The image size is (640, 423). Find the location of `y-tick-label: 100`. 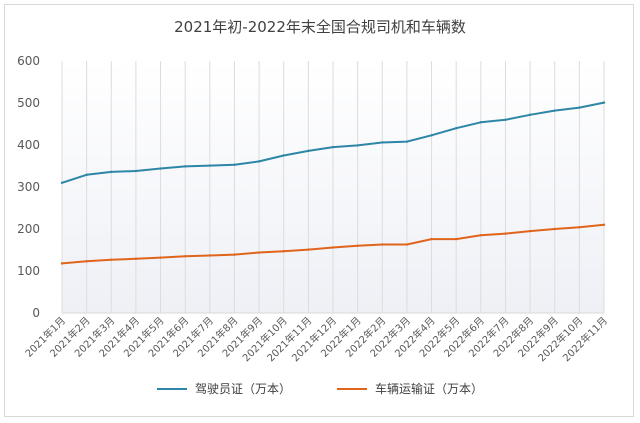

y-tick-label: 100 is located at coordinates (28, 271).